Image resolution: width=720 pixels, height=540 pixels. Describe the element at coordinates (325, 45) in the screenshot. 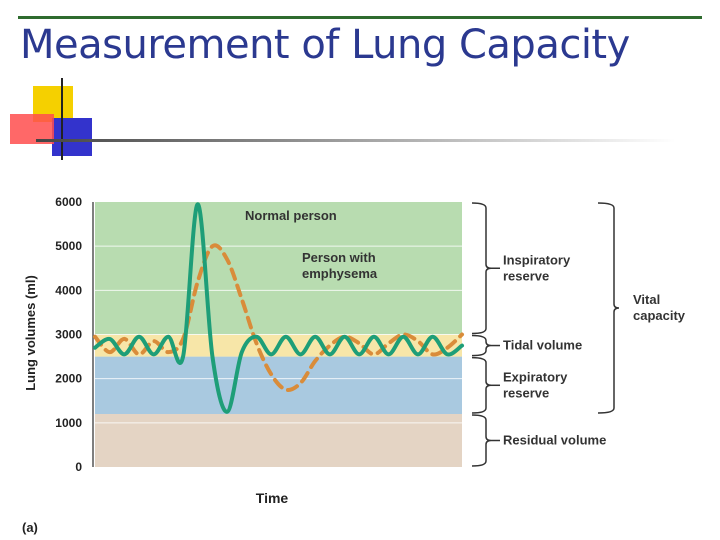

I see `slide-title: Measurement of Lung Capacity` at that location.